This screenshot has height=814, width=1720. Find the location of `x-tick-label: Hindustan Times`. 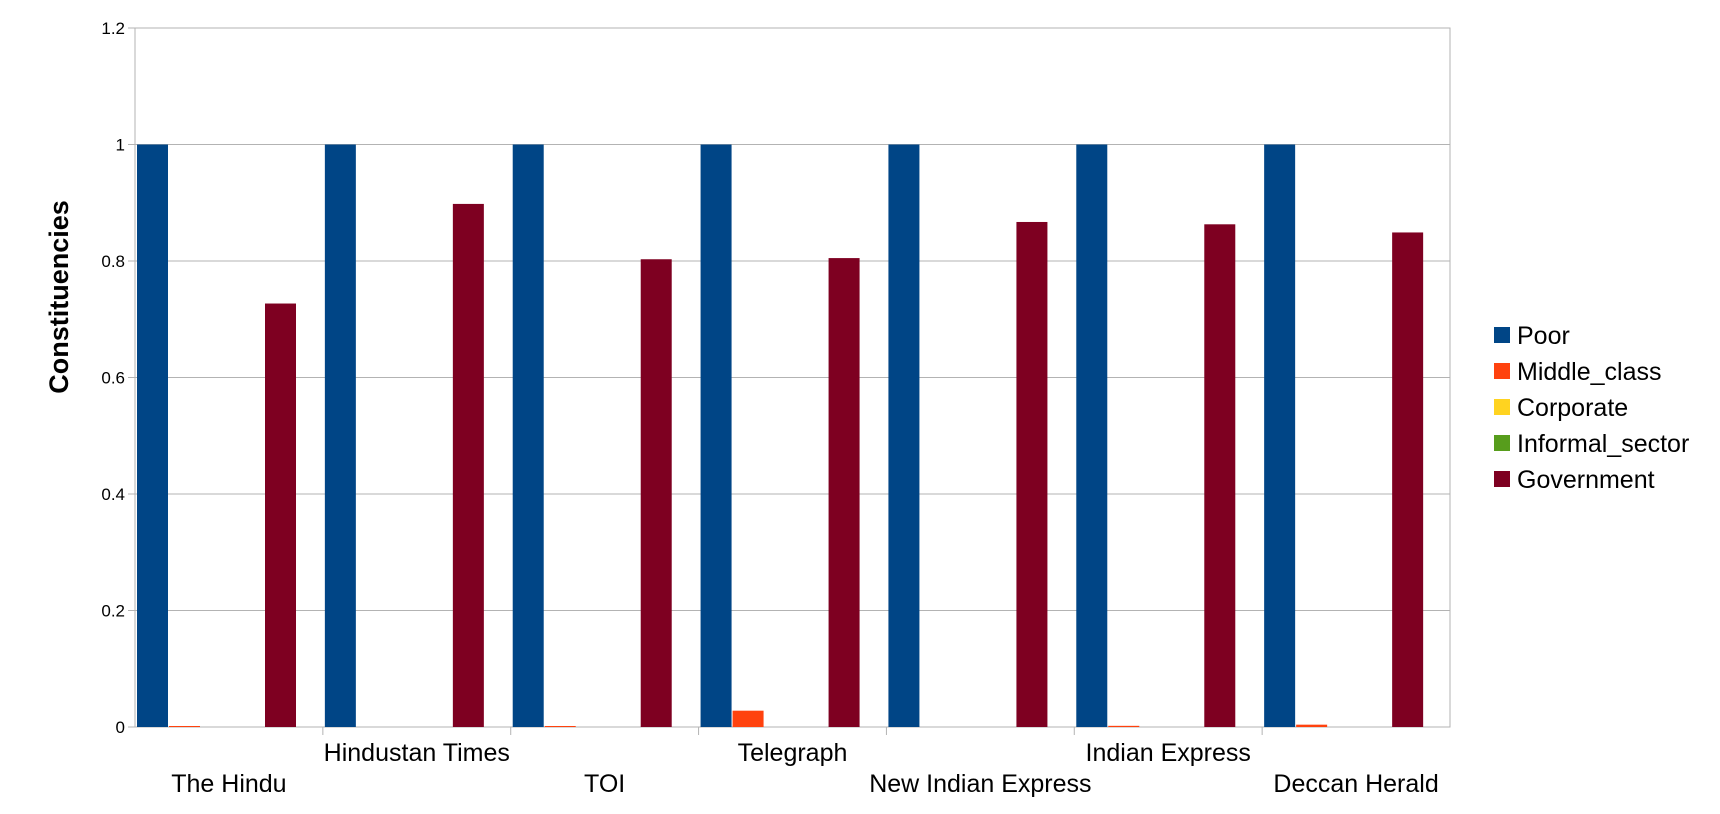

x-tick-label: Hindustan Times is located at coordinates (417, 753).